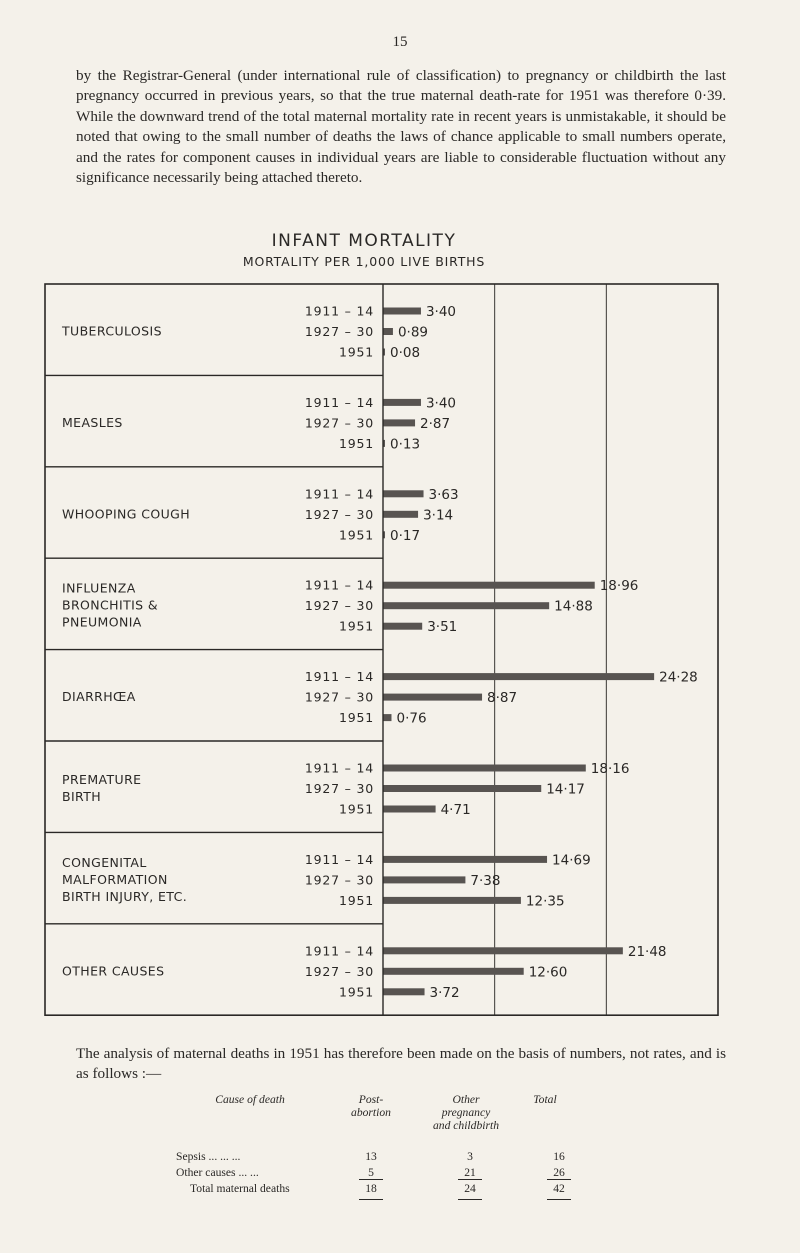 The height and width of the screenshot is (1253, 800). What do you see at coordinates (565, 790) in the screenshot?
I see `value-label: 14·17` at bounding box center [565, 790].